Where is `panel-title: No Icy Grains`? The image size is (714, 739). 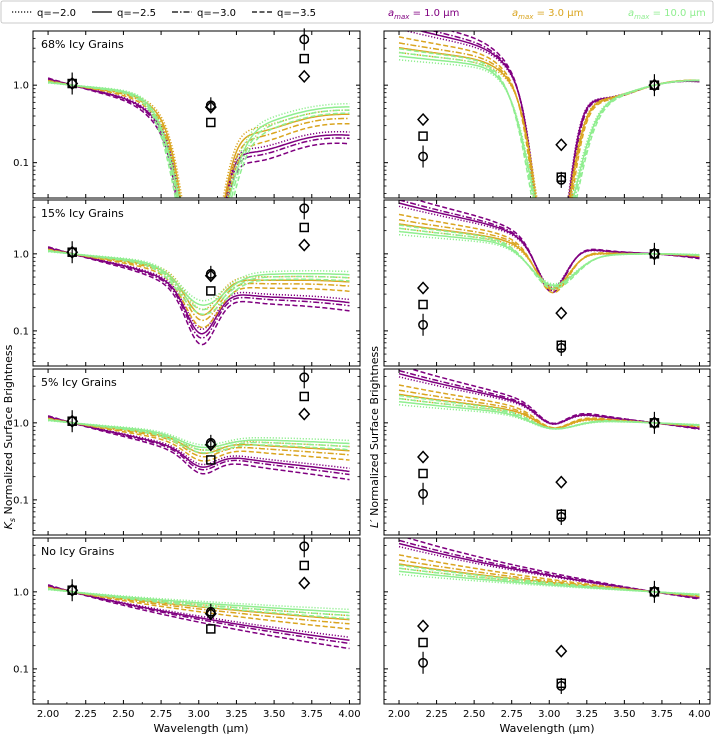
panel-title: No Icy Grains is located at coordinates (78, 551).